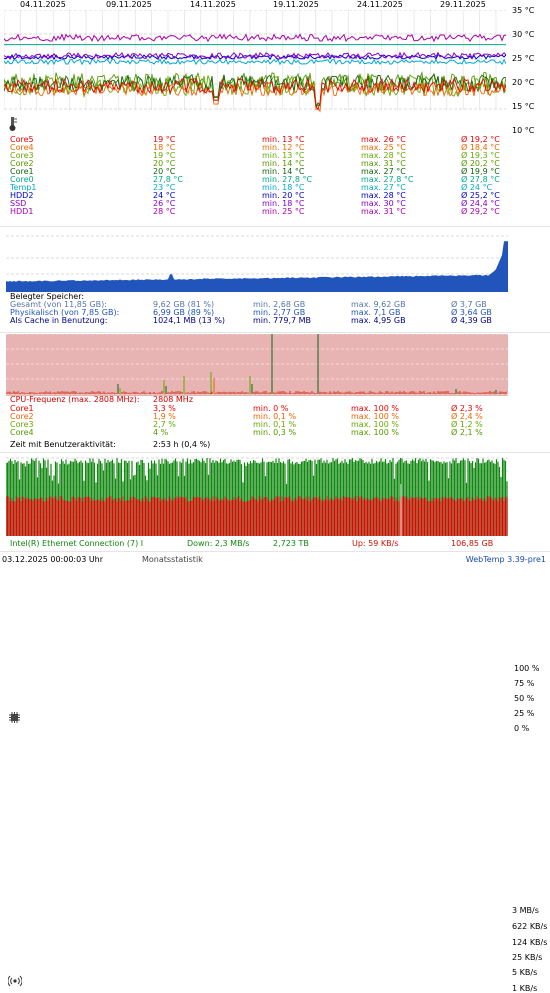  I want to click on temp-name: HDD2, so click(22, 195).